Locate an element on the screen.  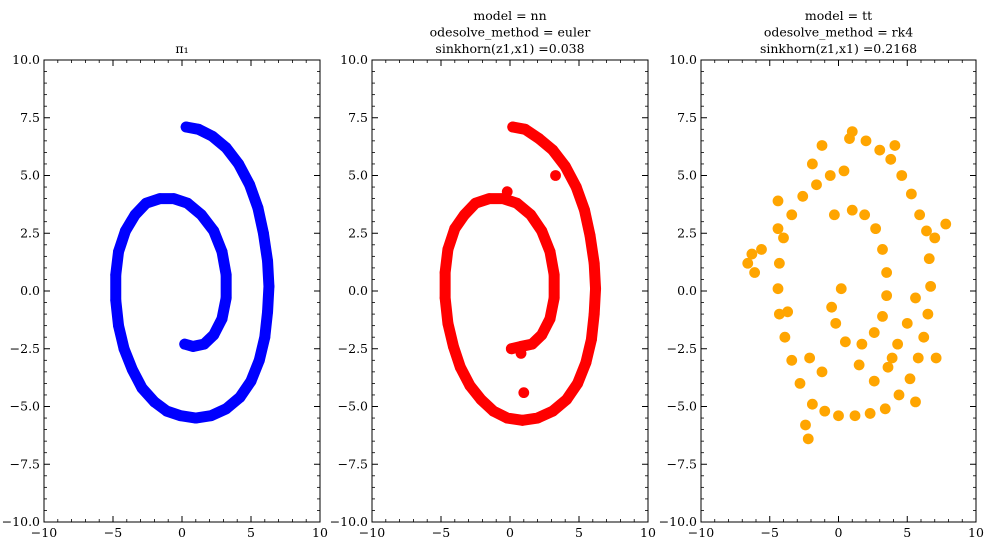
chart-title-line: model = tt is located at coordinates (838, 15).